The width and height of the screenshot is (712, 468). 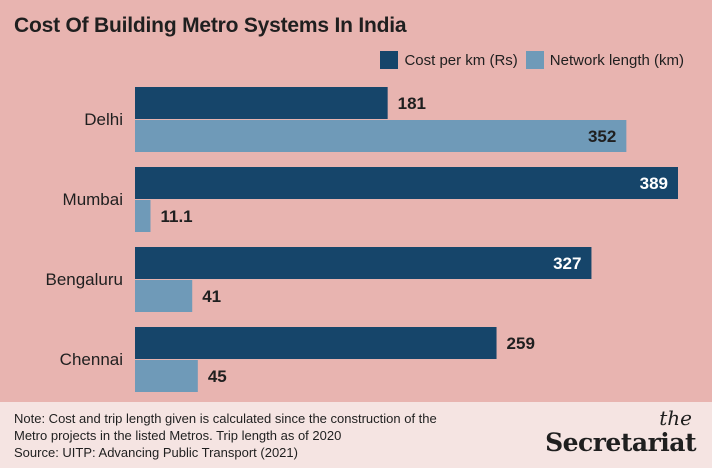 I want to click on legend-swatch-network, so click(x=534, y=60).